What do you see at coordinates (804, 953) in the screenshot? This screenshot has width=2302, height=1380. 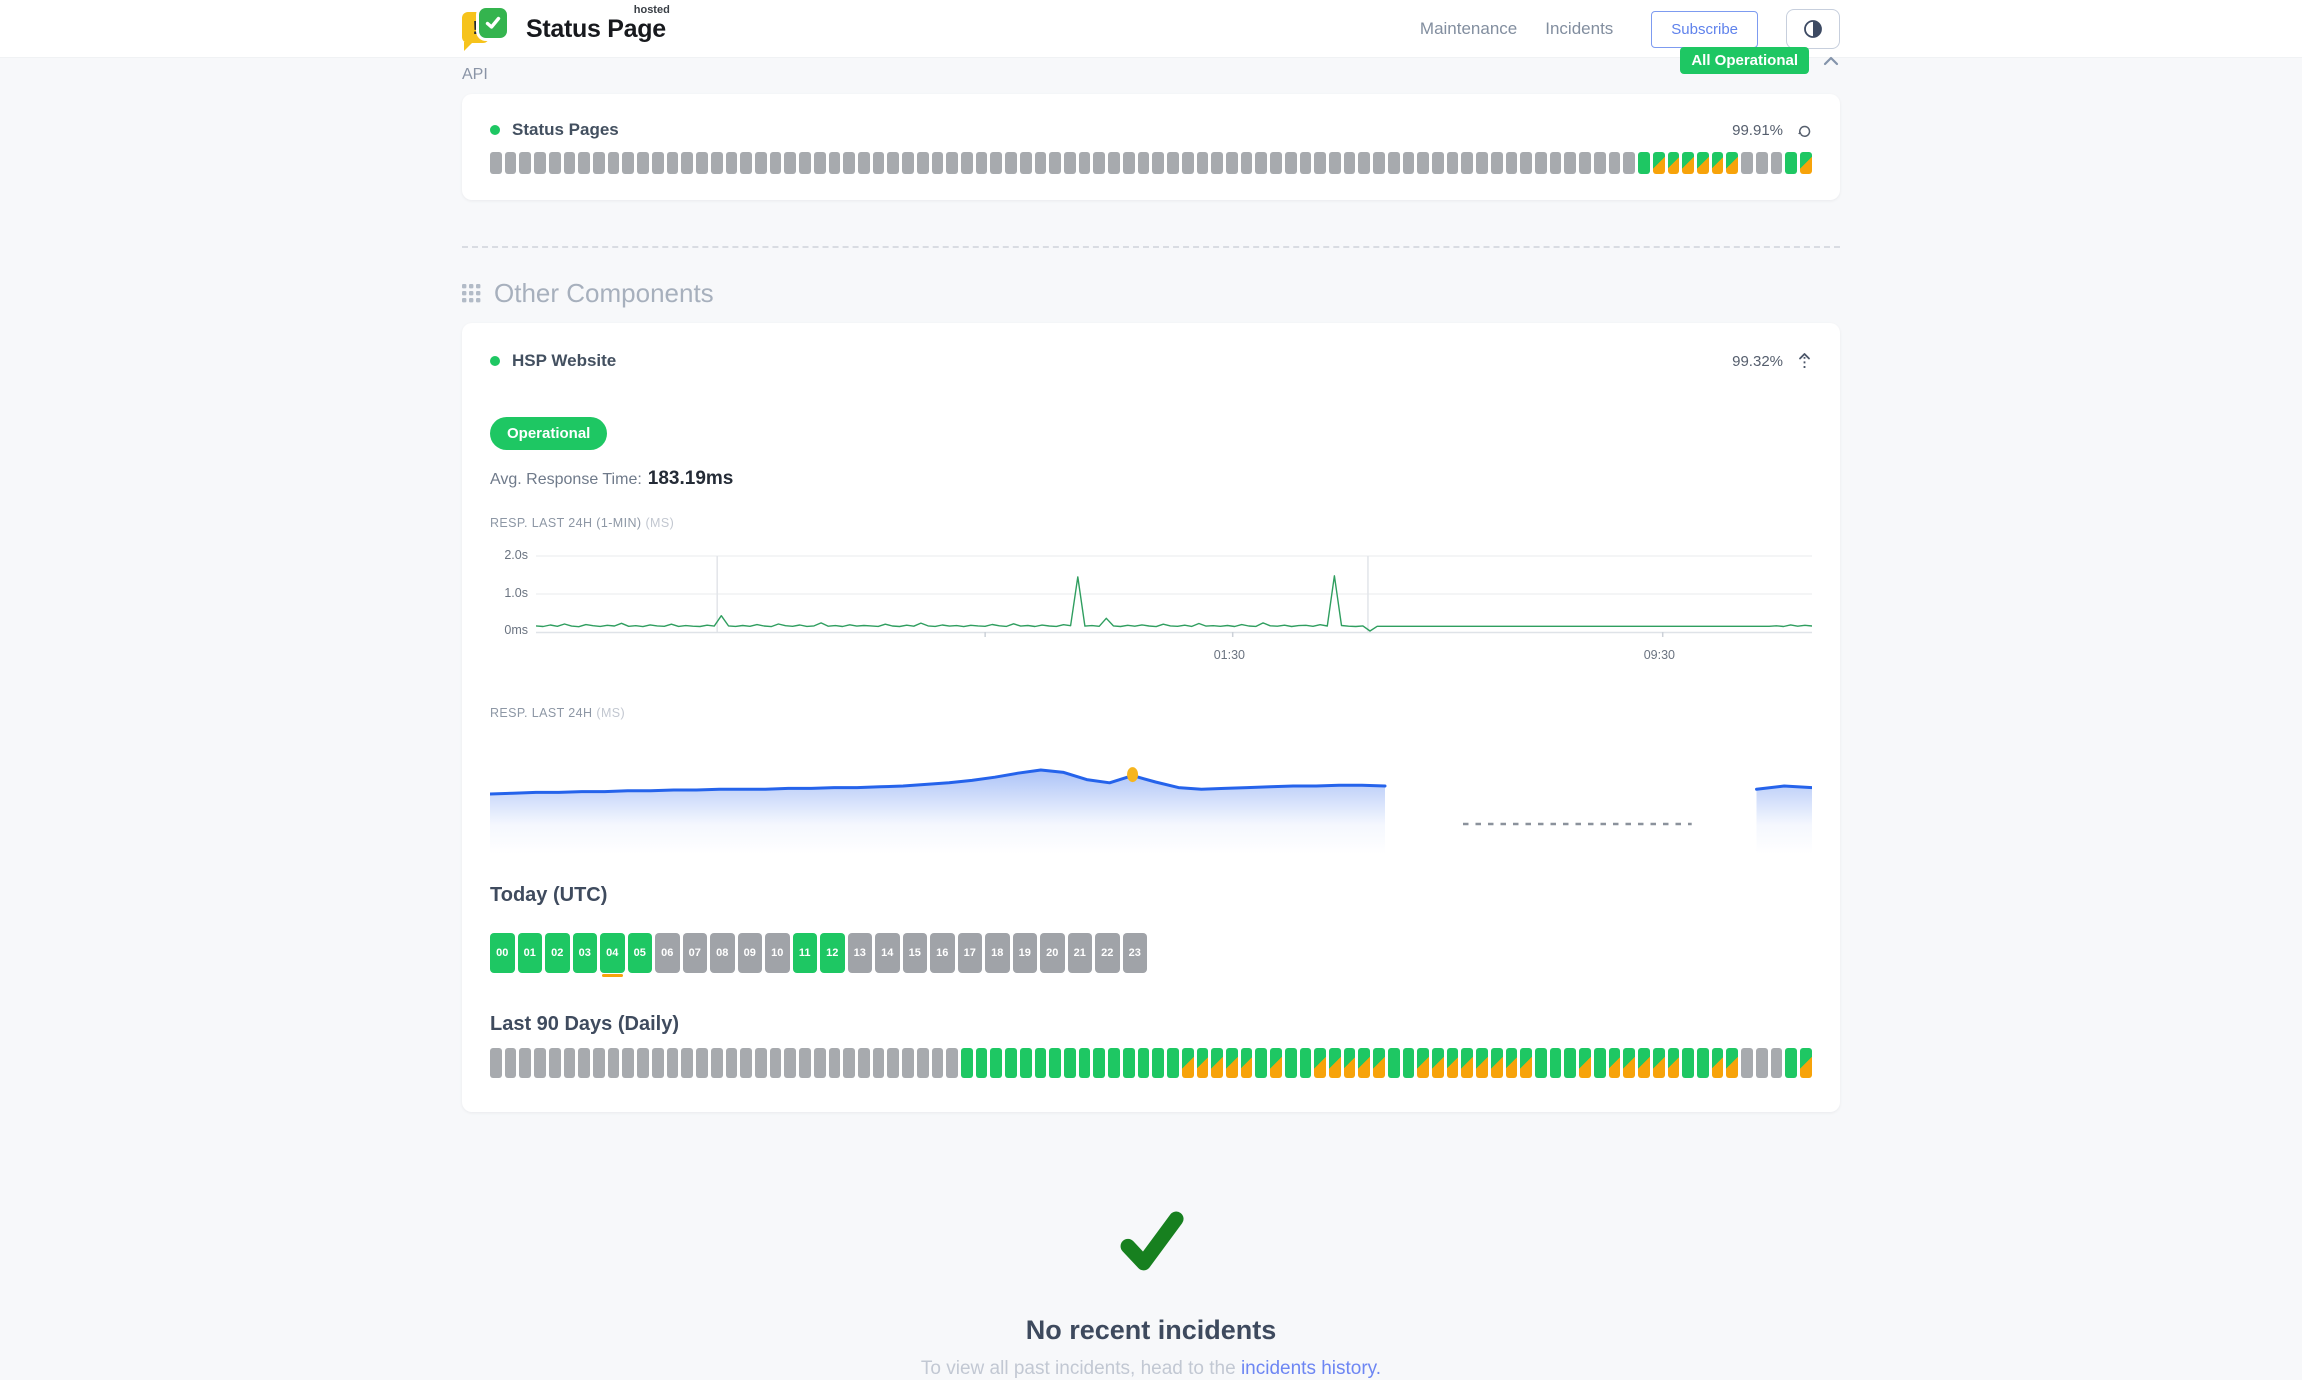 I see `hour-cell-11: 11` at bounding box center [804, 953].